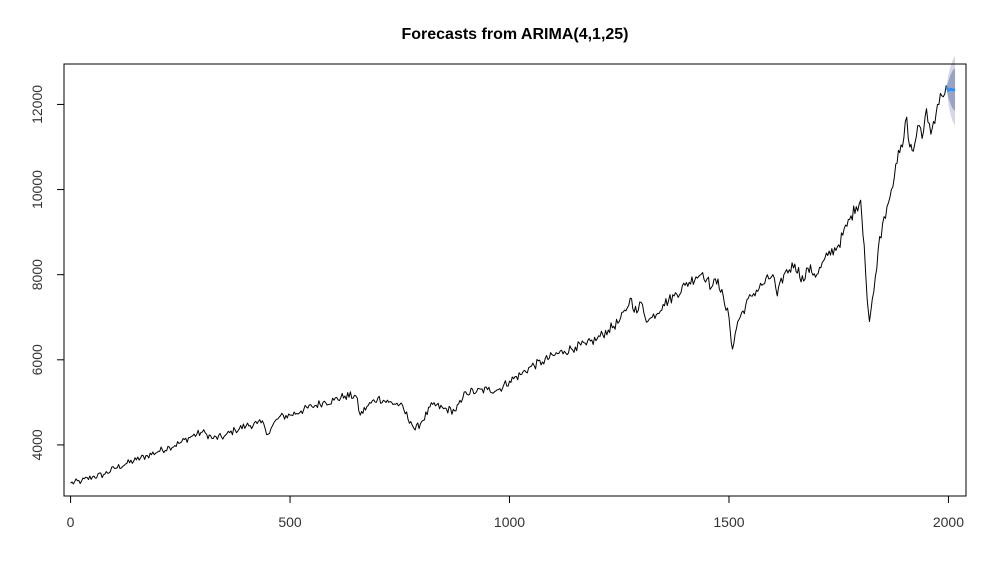 This screenshot has width=1000, height=576. Describe the element at coordinates (37, 359) in the screenshot. I see `y-tick-label: 6000` at that location.